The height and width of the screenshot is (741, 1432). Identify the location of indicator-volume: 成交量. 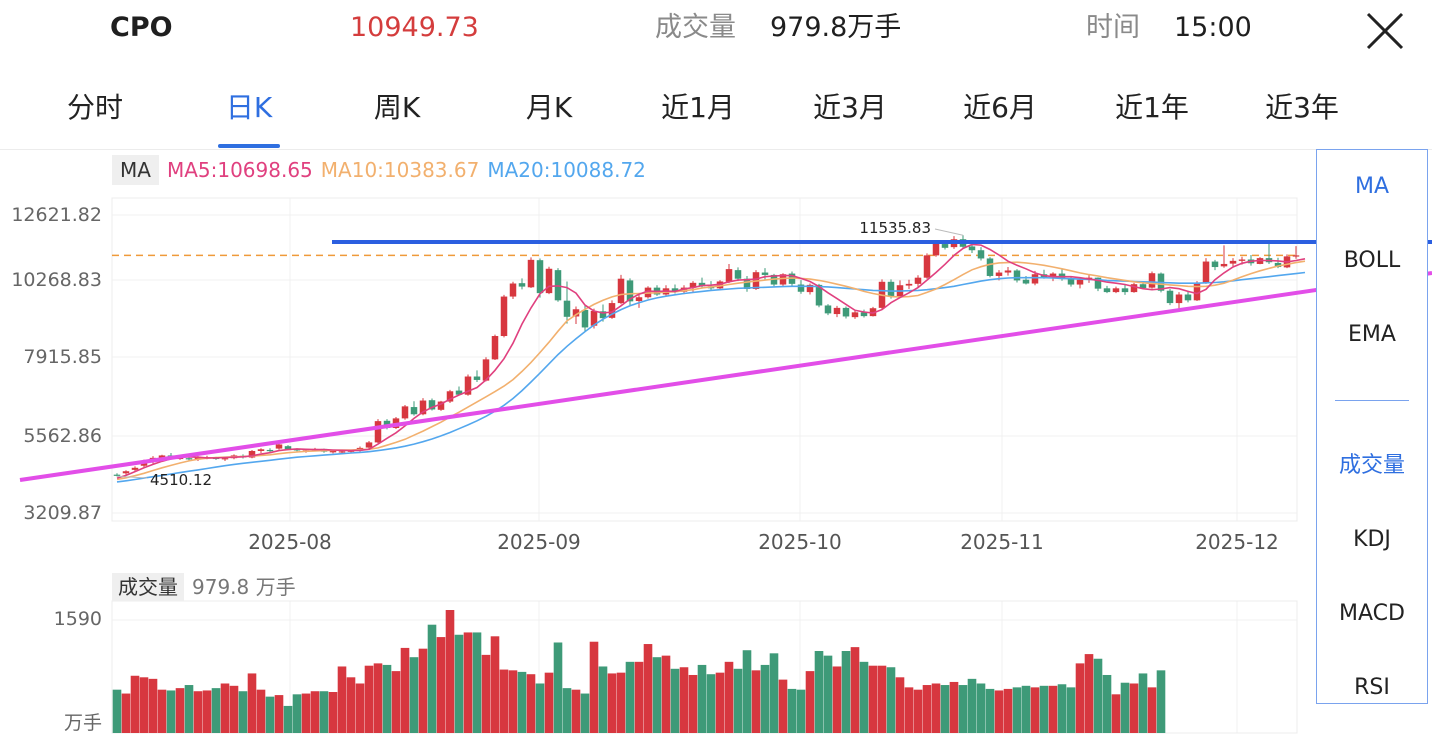
(1371, 465).